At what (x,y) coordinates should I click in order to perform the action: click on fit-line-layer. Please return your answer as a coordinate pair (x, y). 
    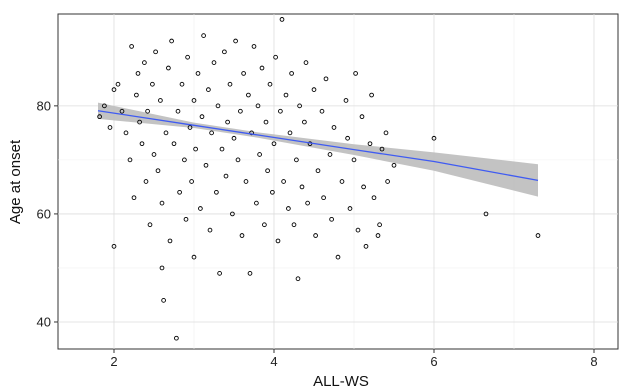
    Looking at the image, I should click on (318, 146).